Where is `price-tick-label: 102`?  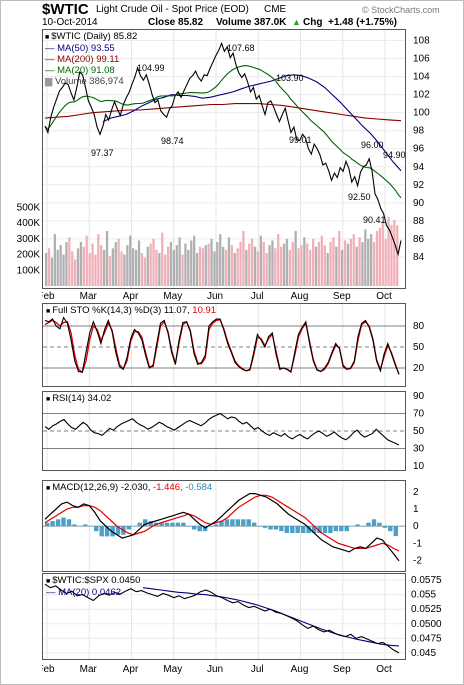
price-tick-label: 102 is located at coordinates (421, 95).